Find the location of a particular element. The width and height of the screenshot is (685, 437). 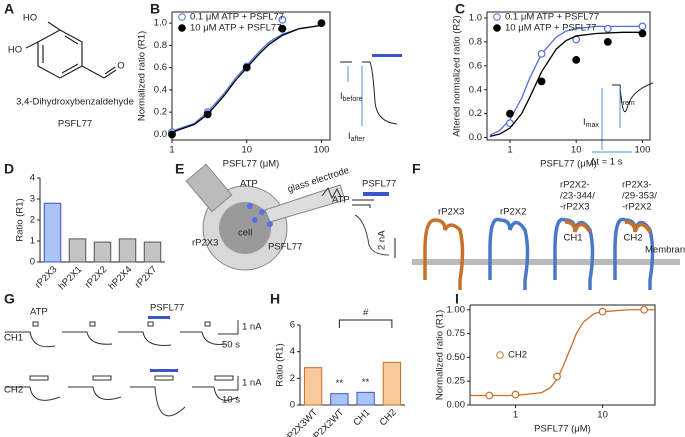

y-tick-label: 1.00 is located at coordinates (456, 309).